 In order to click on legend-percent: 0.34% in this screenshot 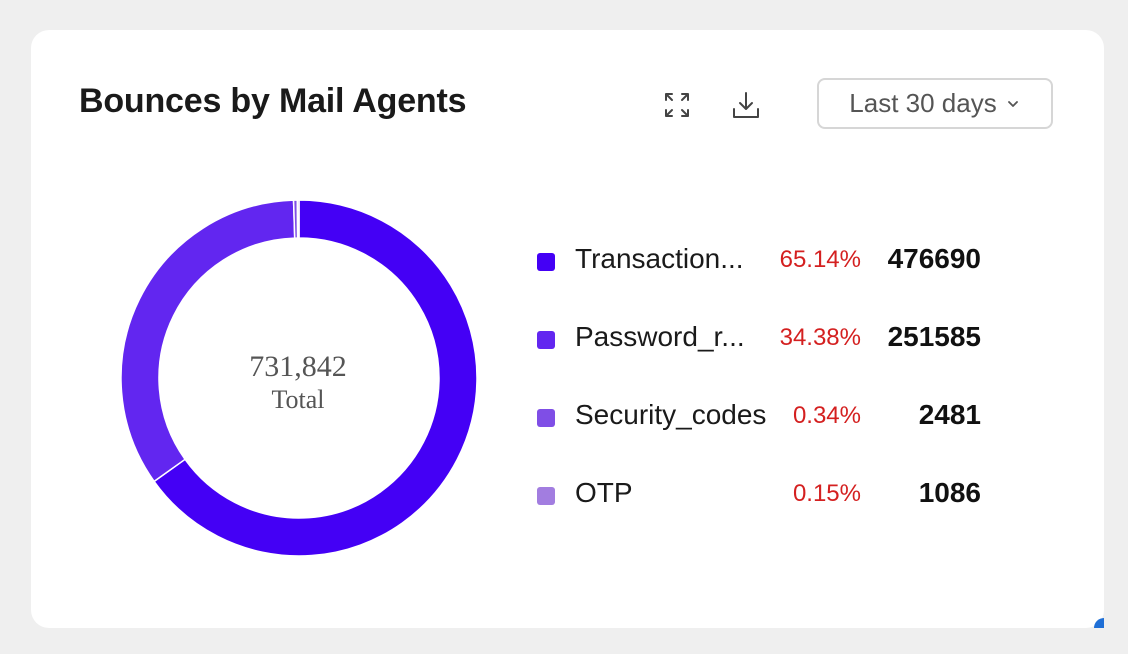, I will do `click(826, 415)`.